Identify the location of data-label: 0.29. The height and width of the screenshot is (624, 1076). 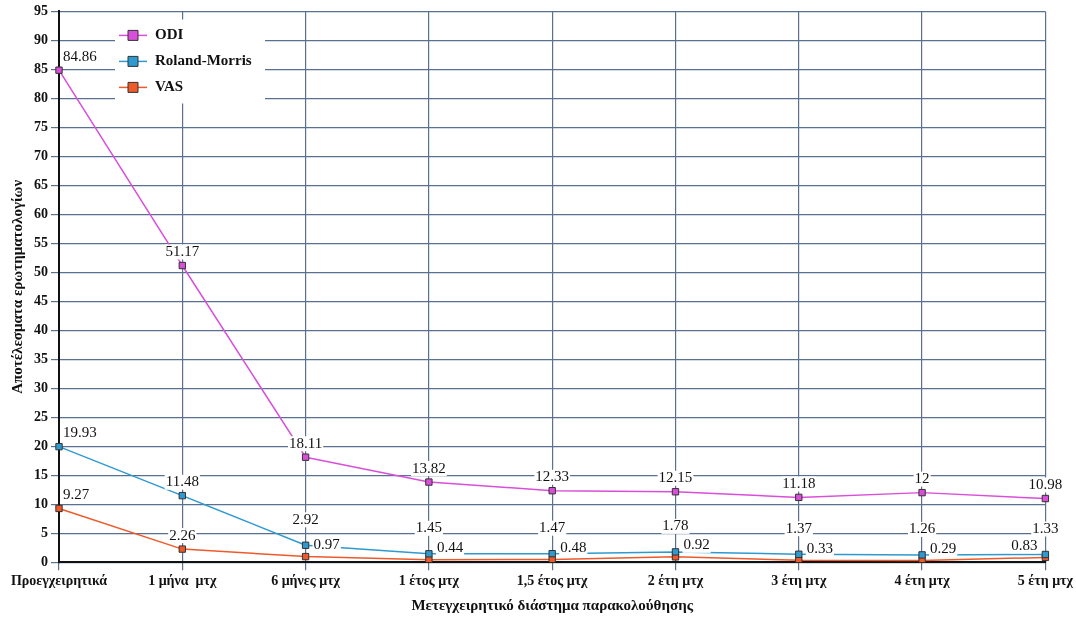
(943, 547).